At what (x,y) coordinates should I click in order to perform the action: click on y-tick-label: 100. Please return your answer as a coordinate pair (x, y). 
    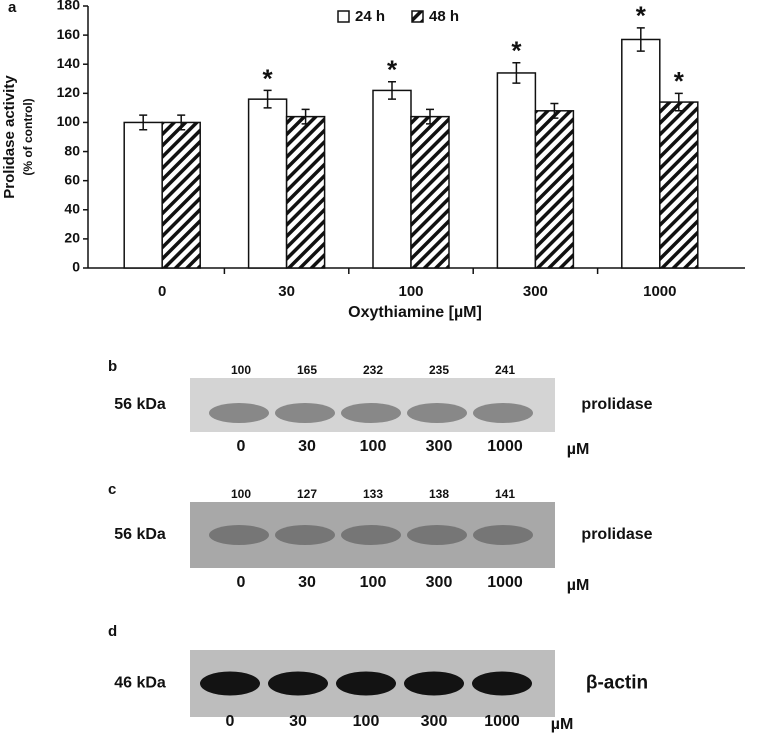
    Looking at the image, I should click on (69, 121).